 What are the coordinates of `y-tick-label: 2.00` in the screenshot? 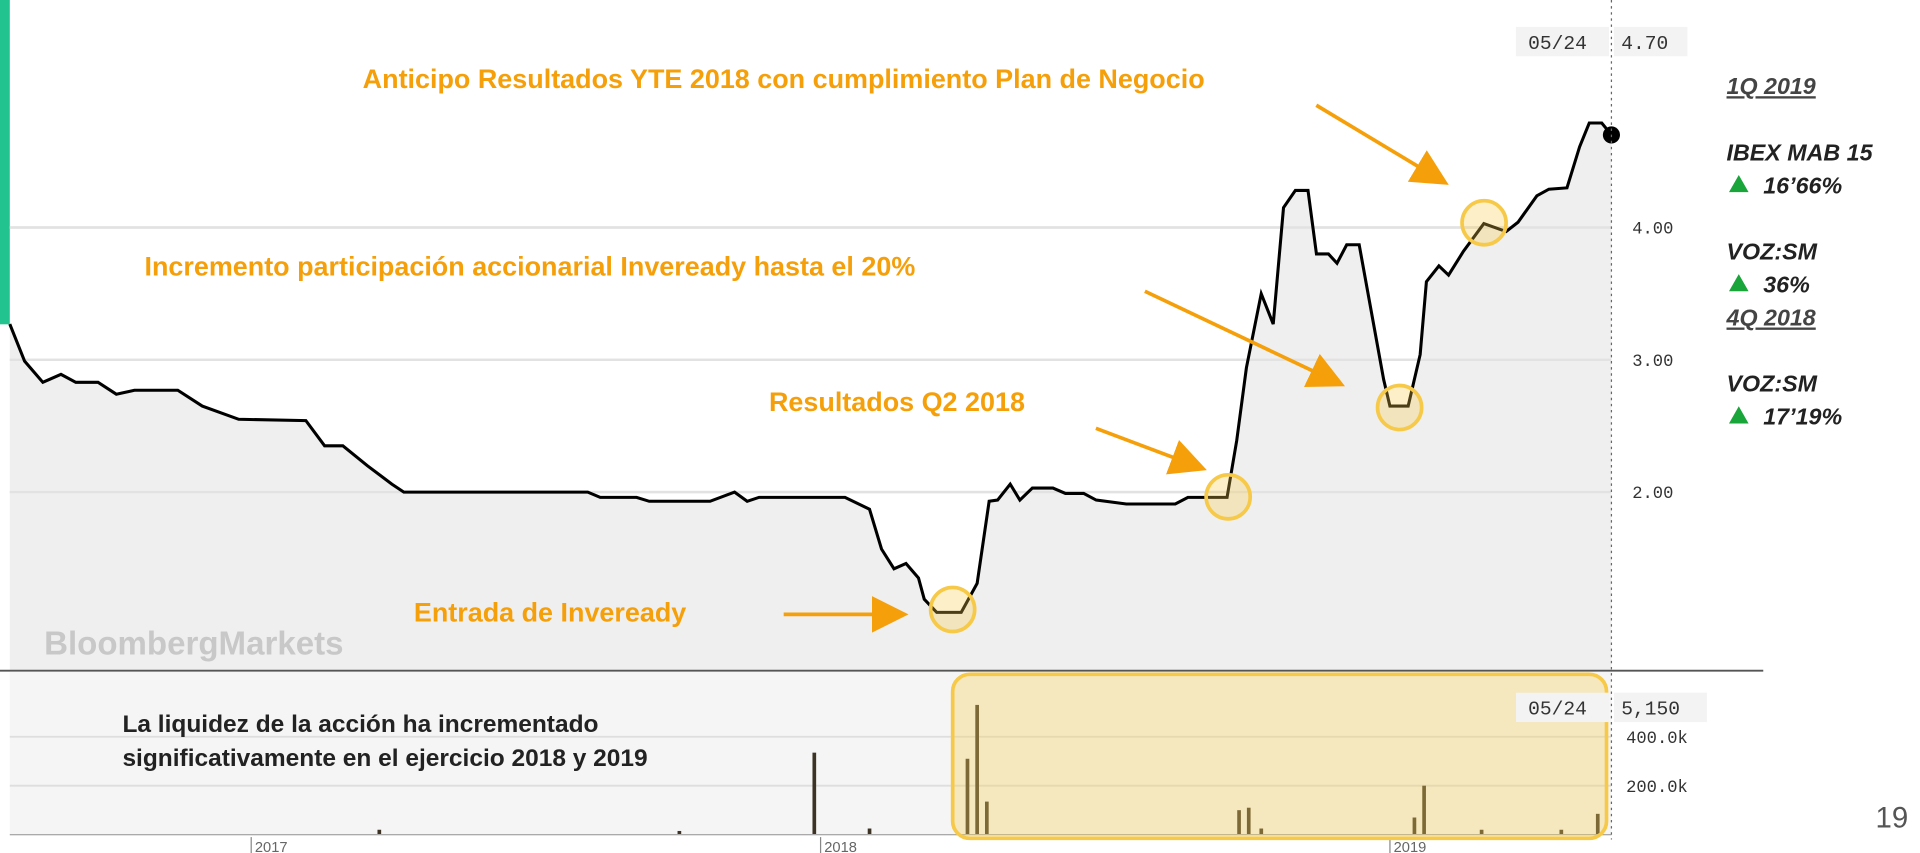 It's located at (1652, 494).